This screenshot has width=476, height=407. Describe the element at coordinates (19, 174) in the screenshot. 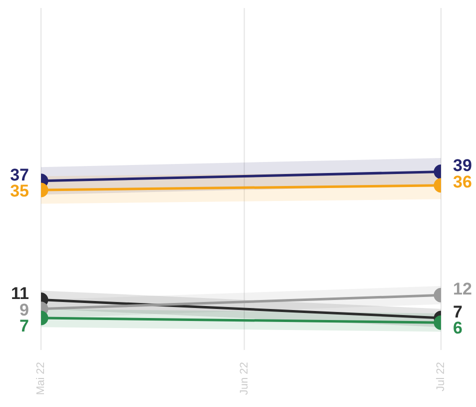

I see `data-label: 37` at that location.